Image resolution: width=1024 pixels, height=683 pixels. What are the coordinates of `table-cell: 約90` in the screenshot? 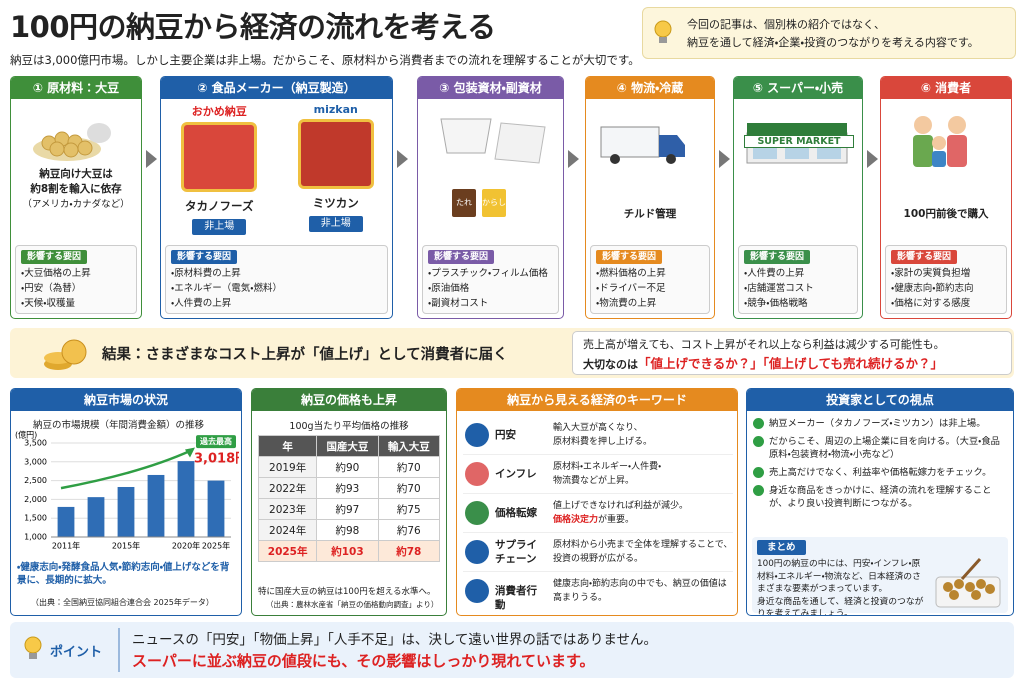 It's located at (347, 467).